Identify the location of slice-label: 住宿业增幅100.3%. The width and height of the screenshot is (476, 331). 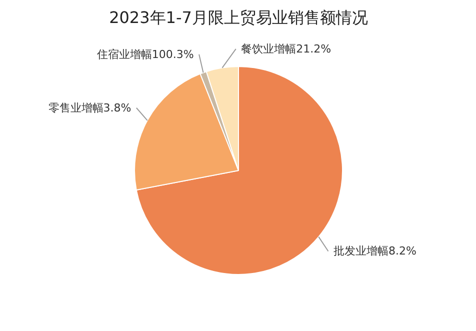
(145, 54).